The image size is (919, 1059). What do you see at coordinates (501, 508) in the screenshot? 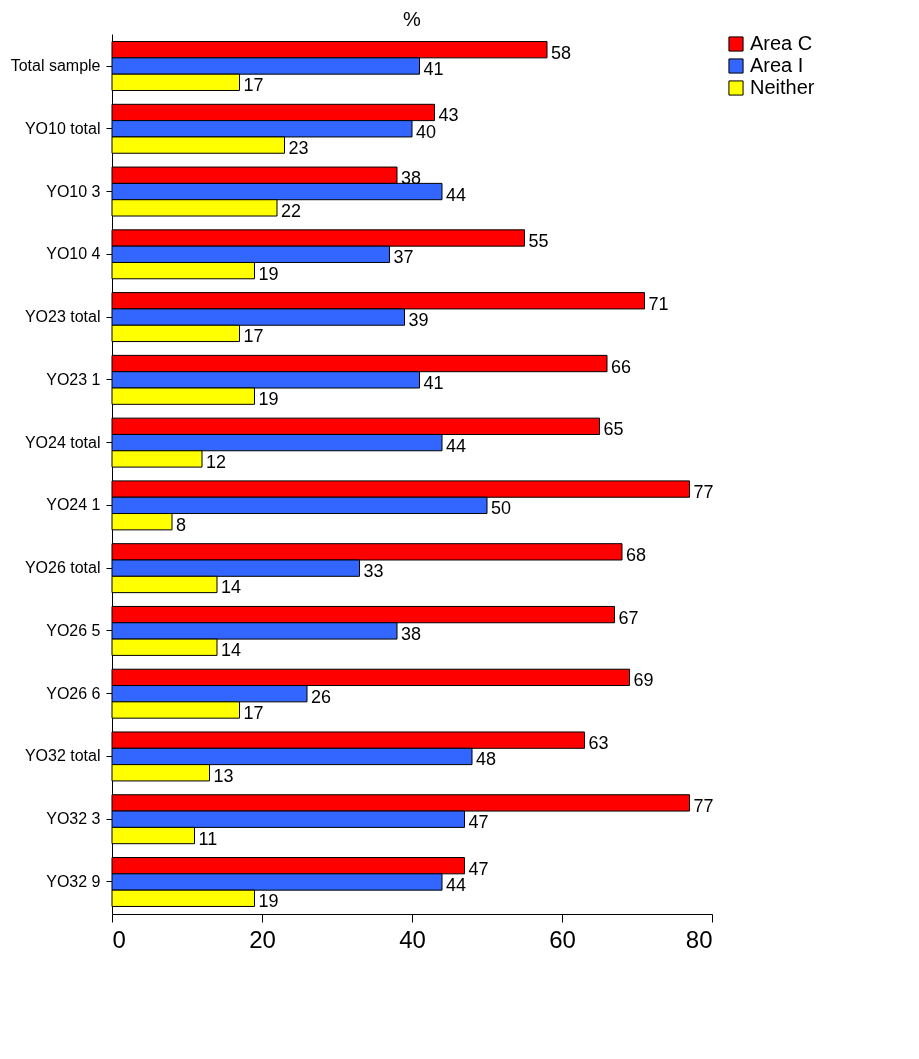
I see `data-label: 50` at bounding box center [501, 508].